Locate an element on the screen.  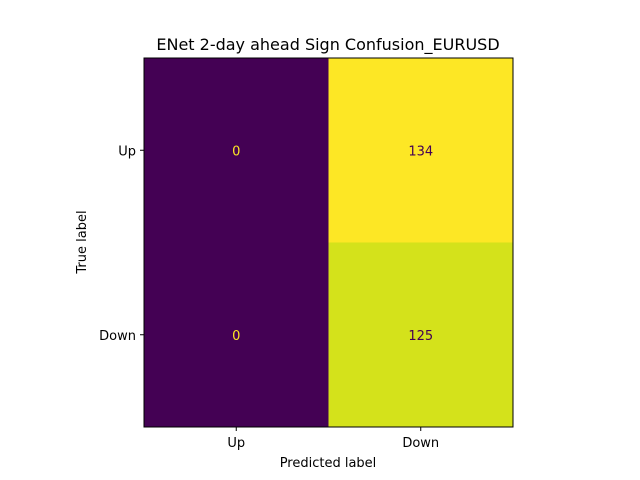
x-axis-label: Predicted label is located at coordinates (328, 463).